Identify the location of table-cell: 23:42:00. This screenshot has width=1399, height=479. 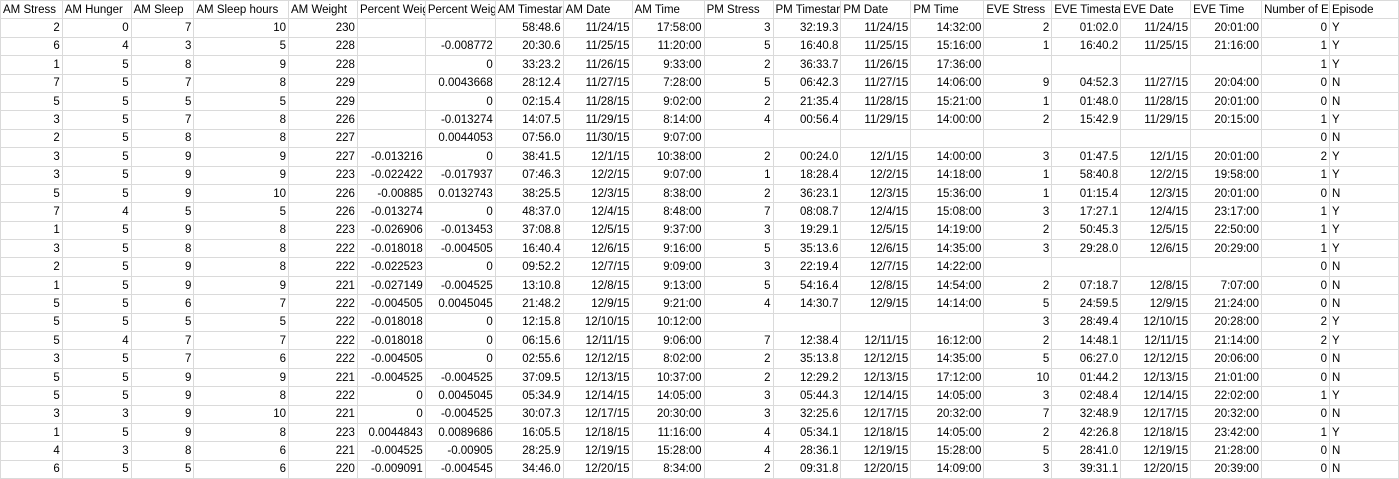
(1226, 433).